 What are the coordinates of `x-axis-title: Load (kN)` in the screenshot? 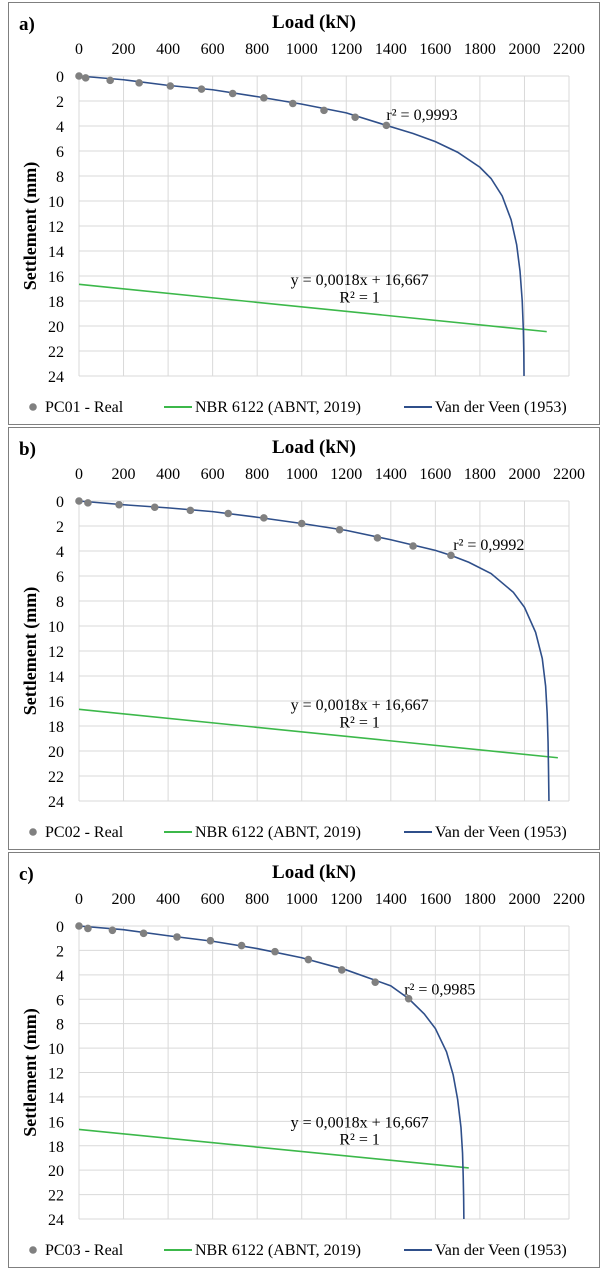 It's located at (314, 447).